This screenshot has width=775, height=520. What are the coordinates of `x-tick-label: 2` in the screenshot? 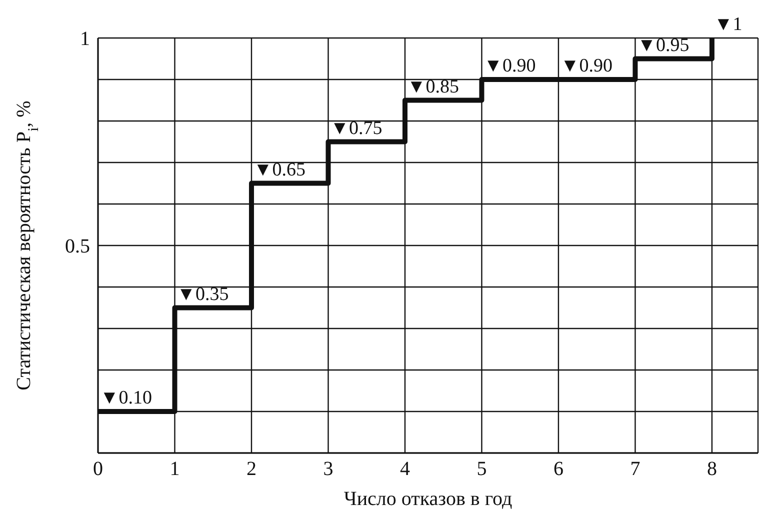 It's located at (251, 469).